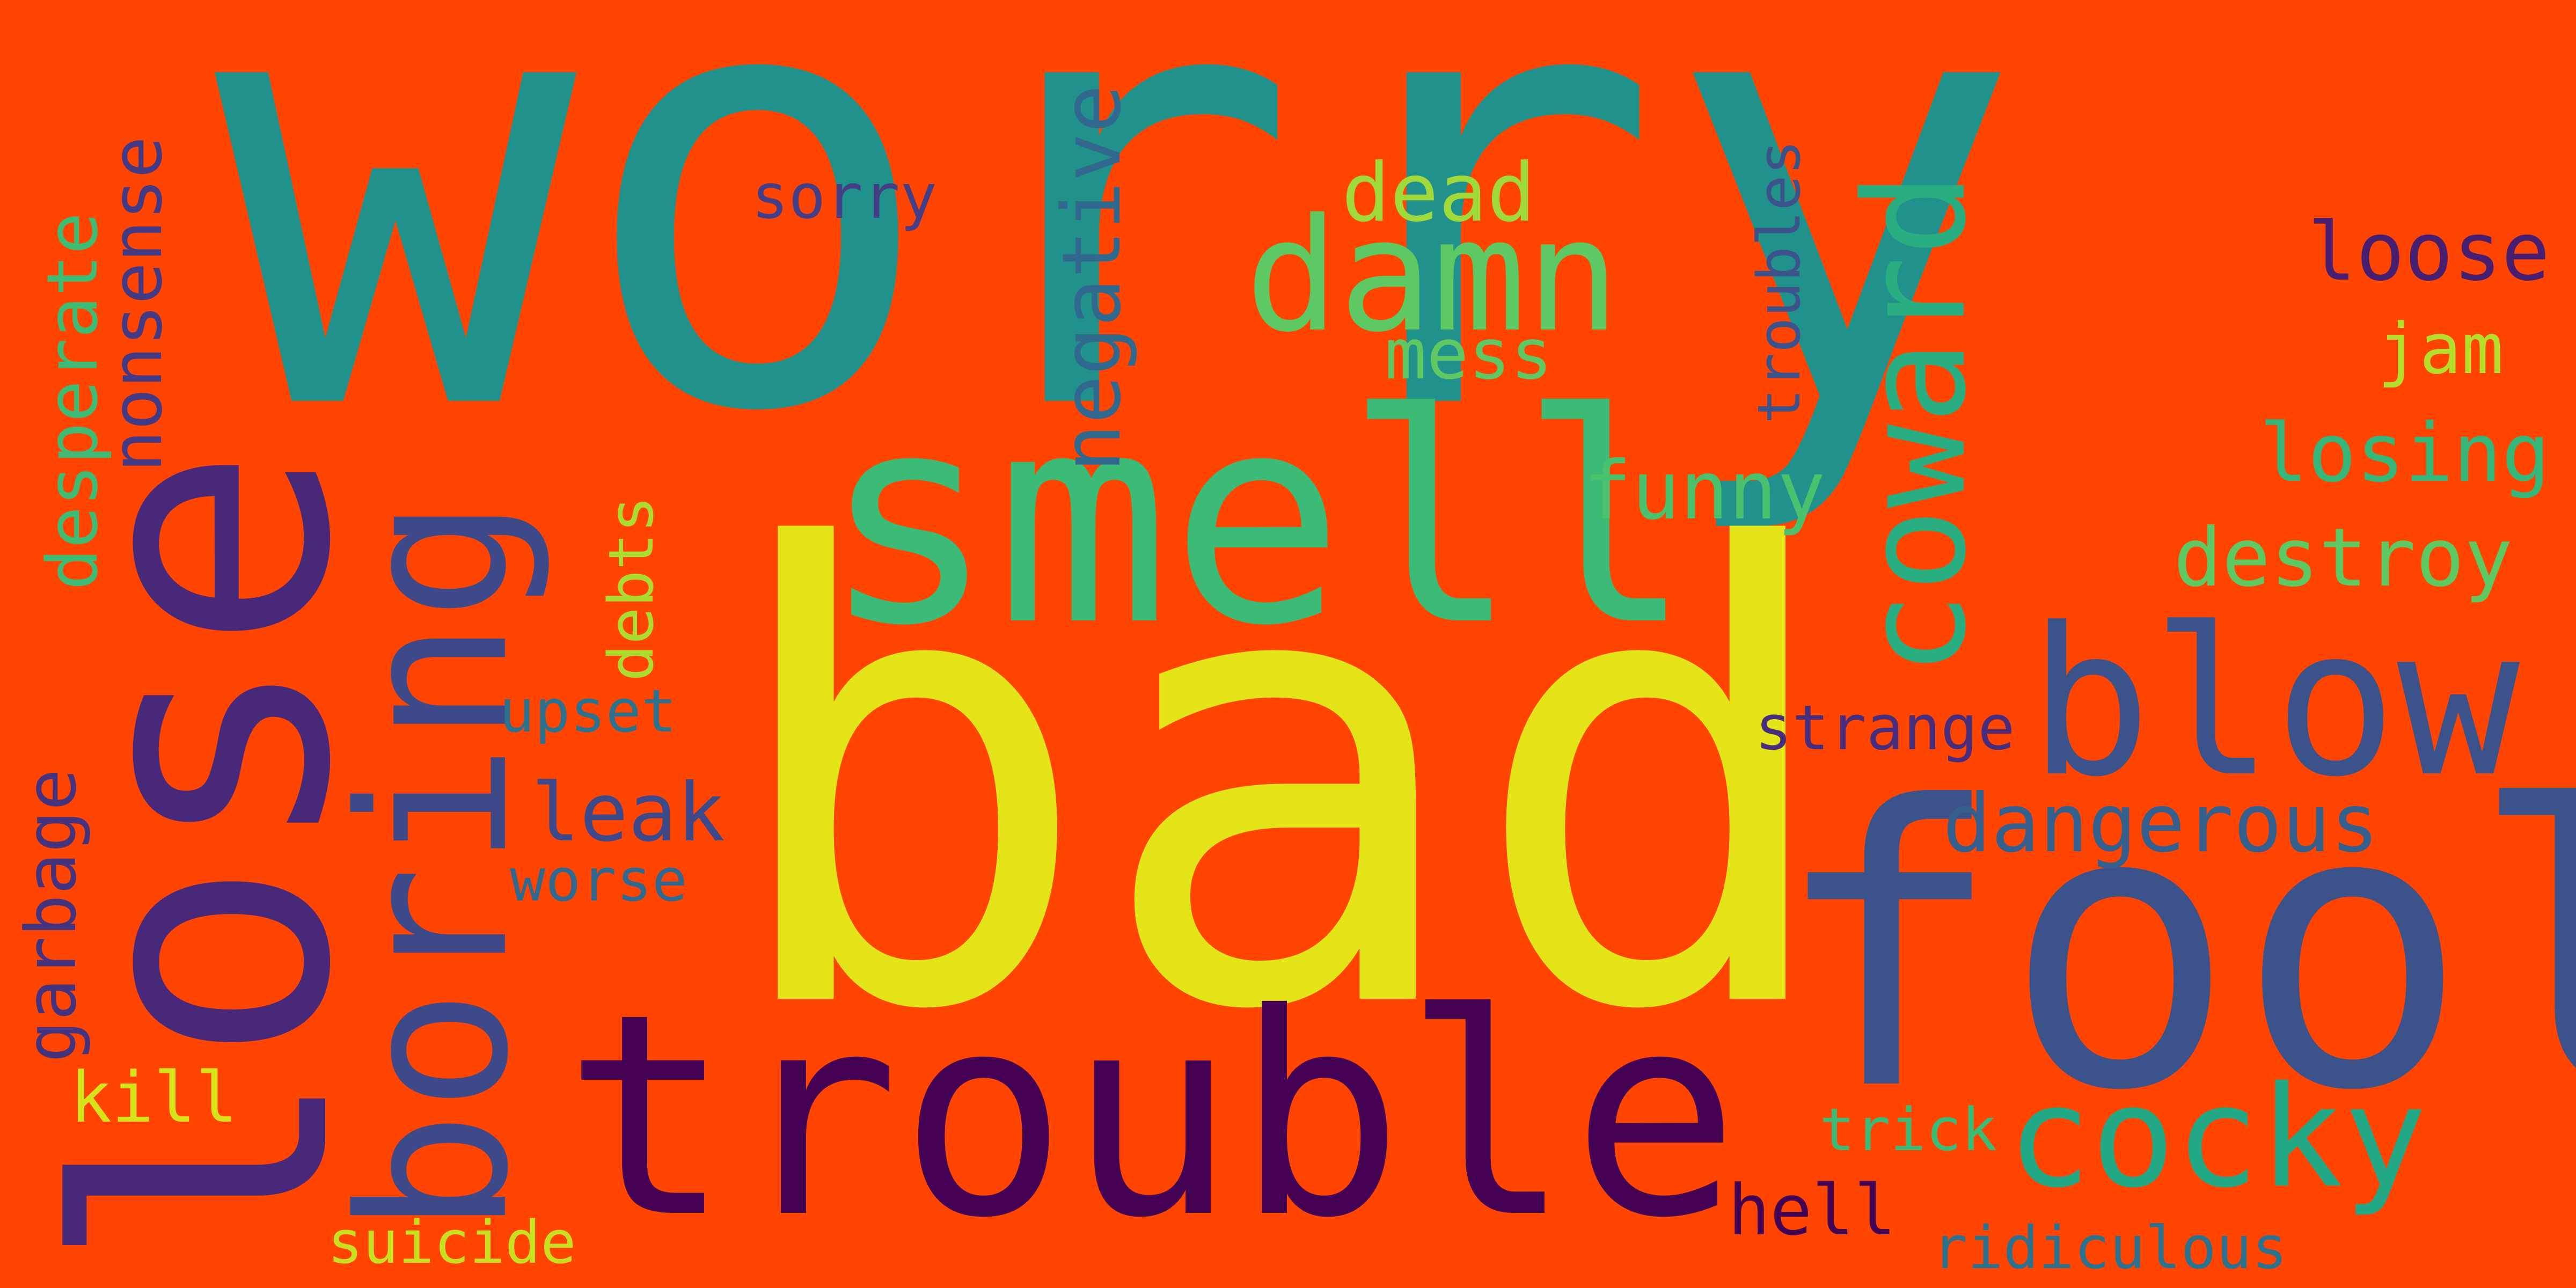 Image resolution: width=2576 pixels, height=1288 pixels. Describe the element at coordinates (2217, 1138) in the screenshot. I see `word-cocky: cocky` at that location.